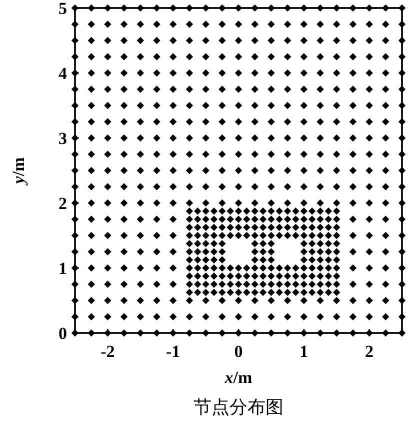 The height and width of the screenshot is (423, 412). I want to click on y-axis-title: y/m, so click(18, 171).